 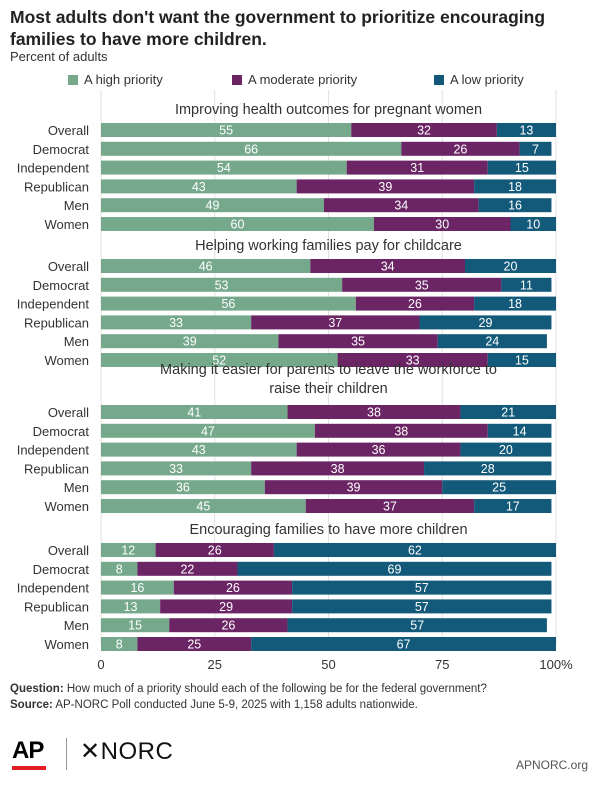 I want to click on ap-logo-text: AP, so click(x=28, y=750).